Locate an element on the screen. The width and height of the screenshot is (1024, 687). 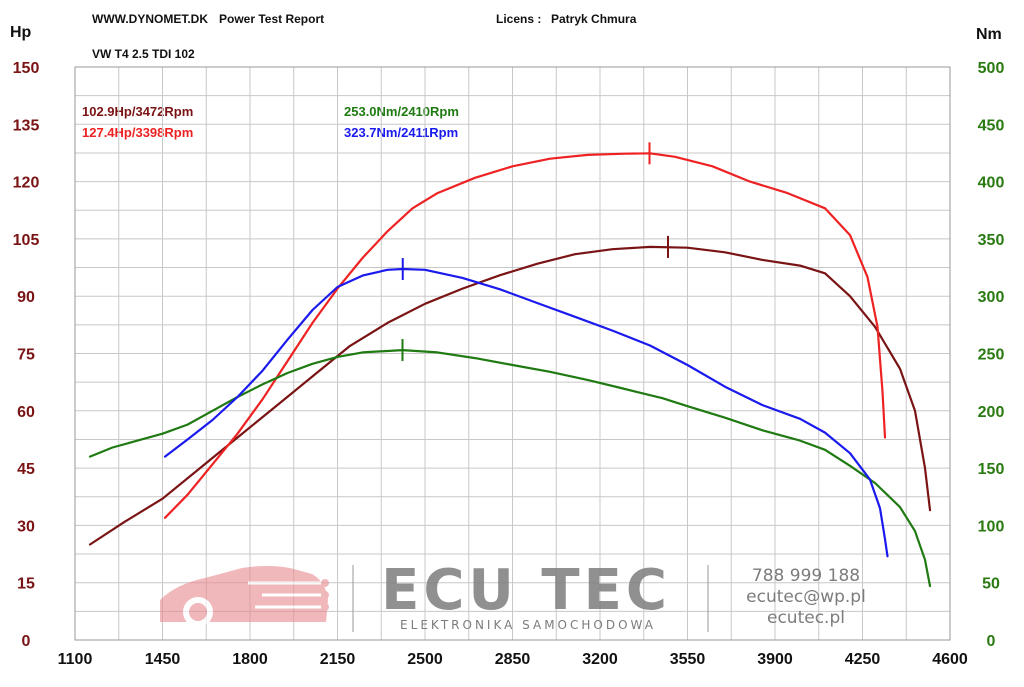
nm-tick-label: 150 is located at coordinates (991, 469).